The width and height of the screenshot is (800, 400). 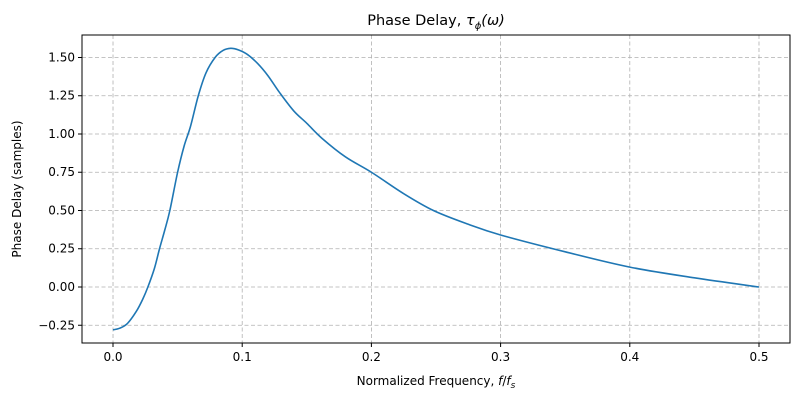 I want to click on x-tick-label: 0.5, so click(x=758, y=357).